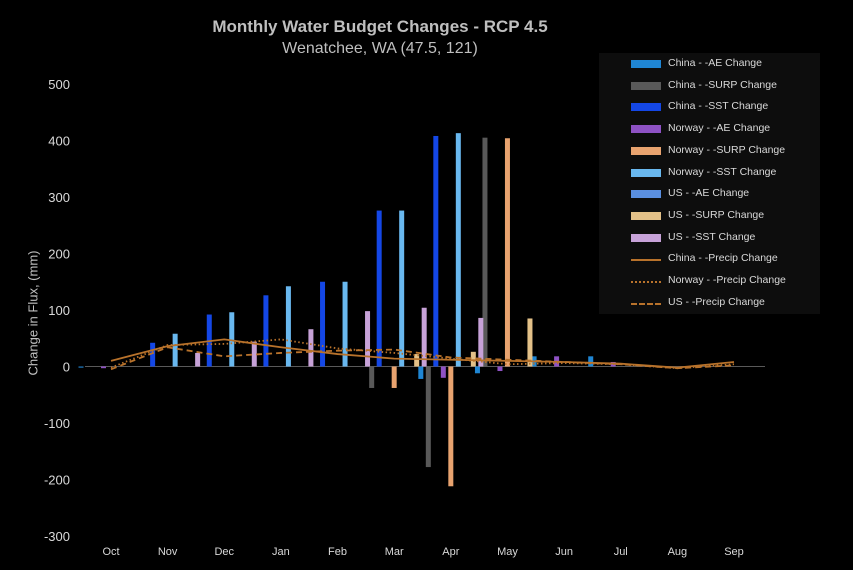  I want to click on legend-label: US - -SST Change, so click(712, 236).